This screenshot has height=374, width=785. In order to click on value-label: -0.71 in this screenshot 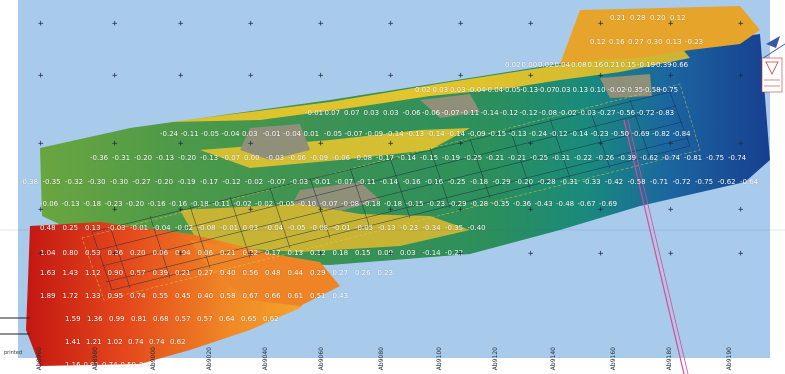, I will do `click(659, 182)`.